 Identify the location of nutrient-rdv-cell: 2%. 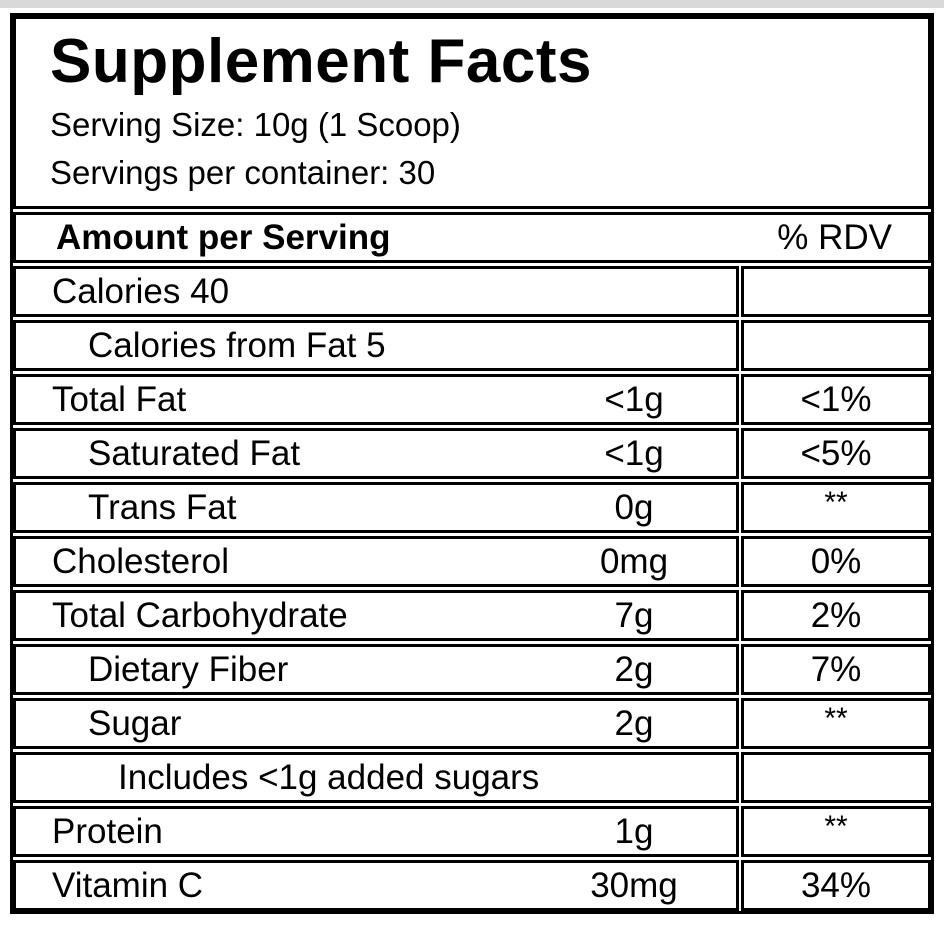
(836, 616).